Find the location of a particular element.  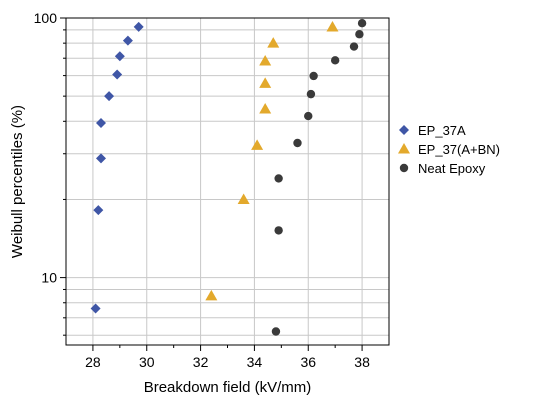

x-tick-label: 28 is located at coordinates (93, 362).